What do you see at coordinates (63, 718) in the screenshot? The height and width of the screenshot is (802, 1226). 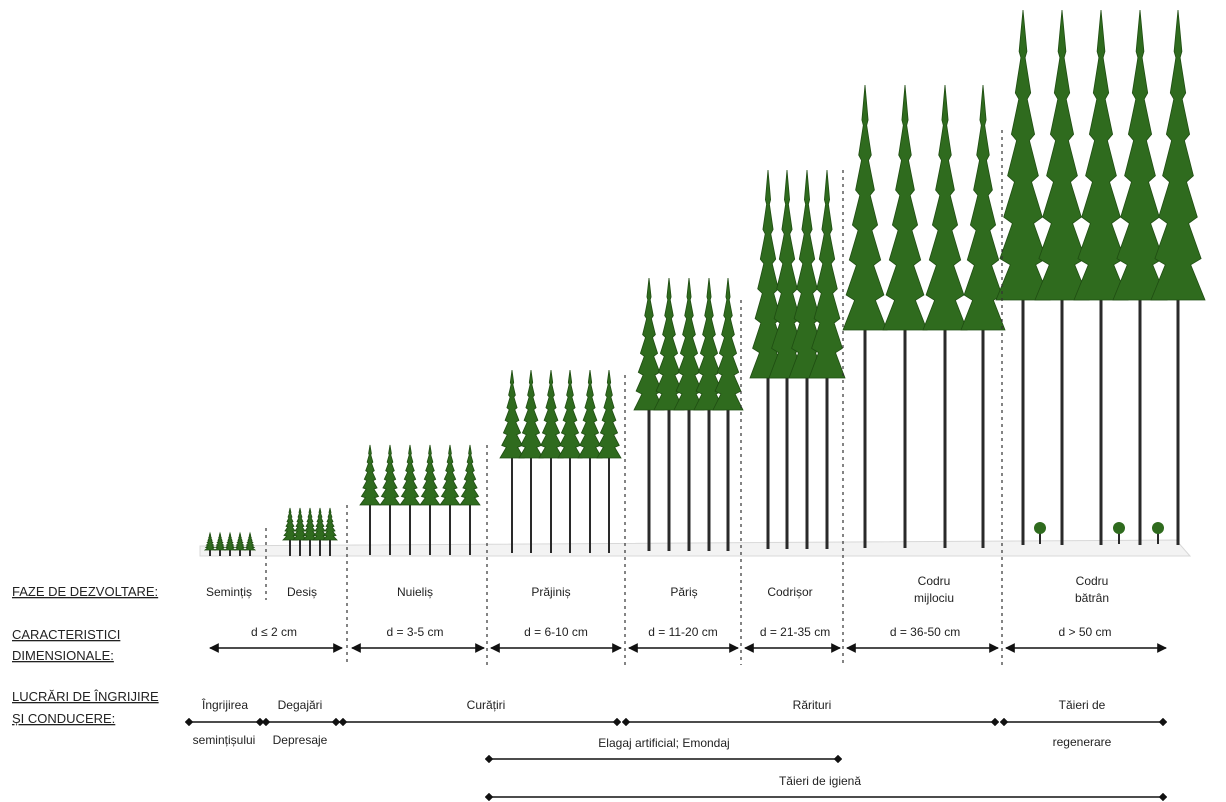 I see `row-label-works-2: ȘI CONDUCERE:` at bounding box center [63, 718].